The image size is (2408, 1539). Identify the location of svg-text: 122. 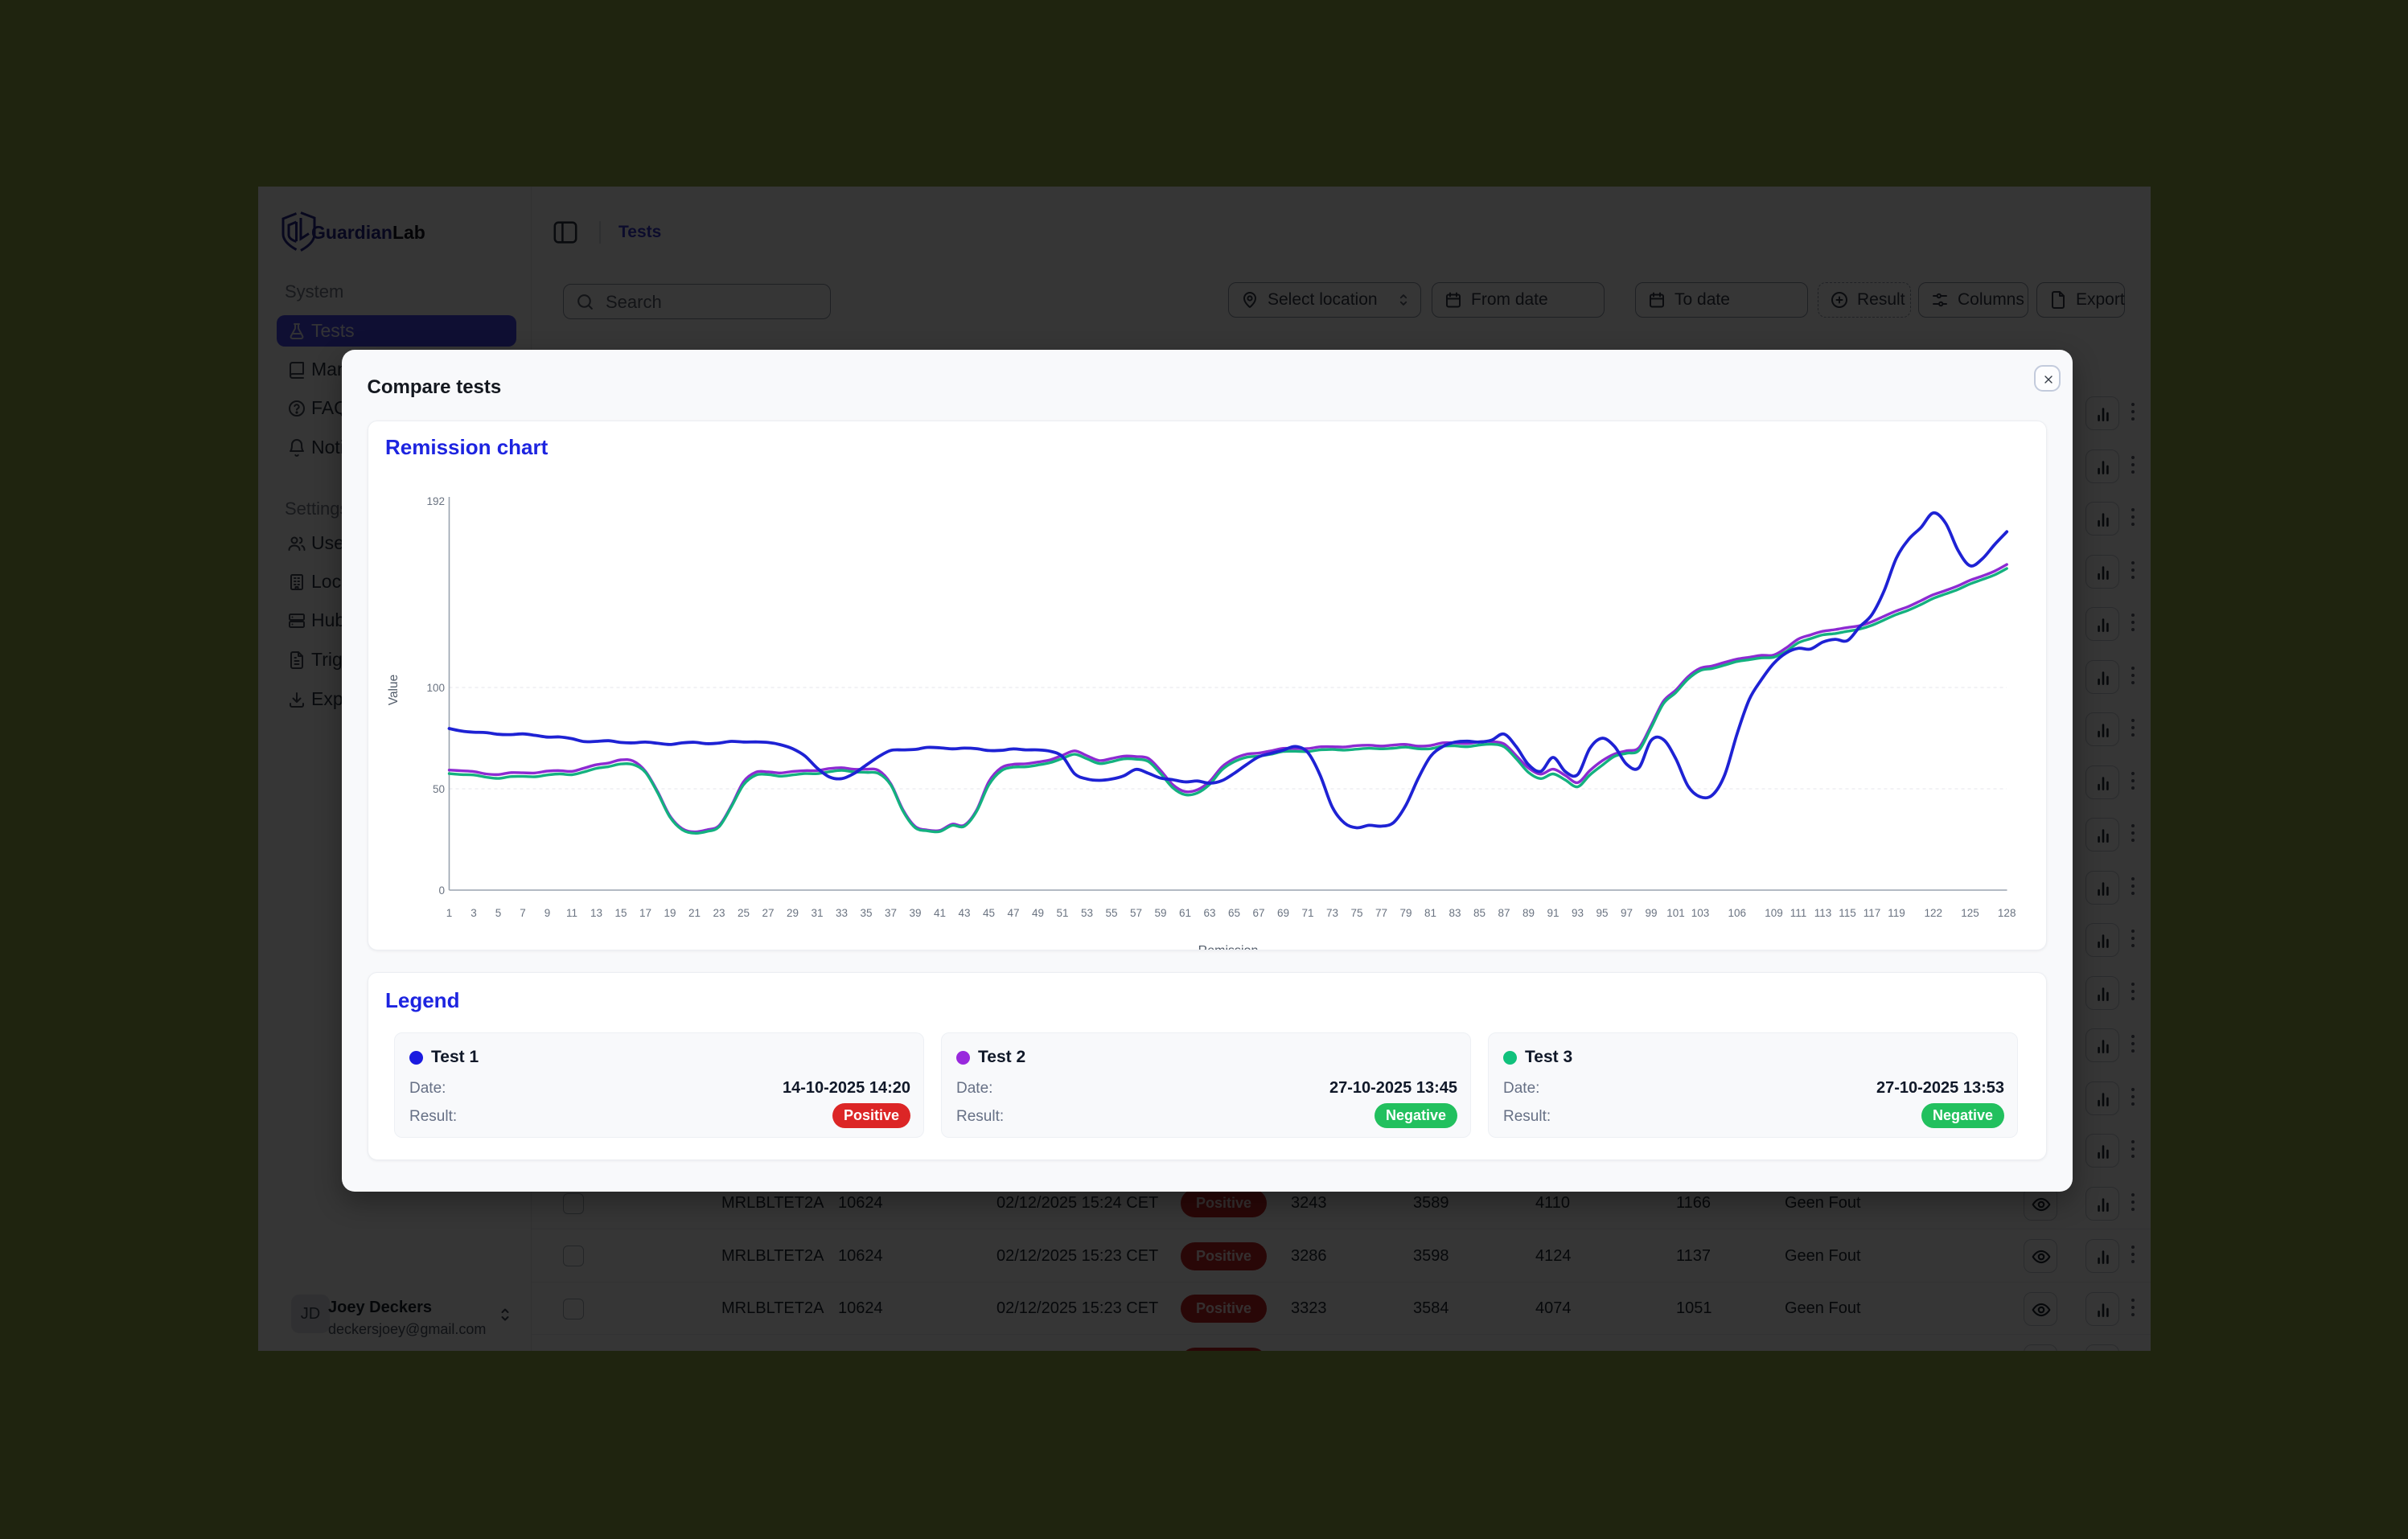
(1934, 913).